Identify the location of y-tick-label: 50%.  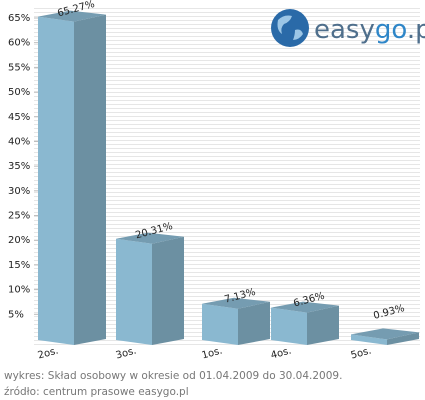
(19, 92).